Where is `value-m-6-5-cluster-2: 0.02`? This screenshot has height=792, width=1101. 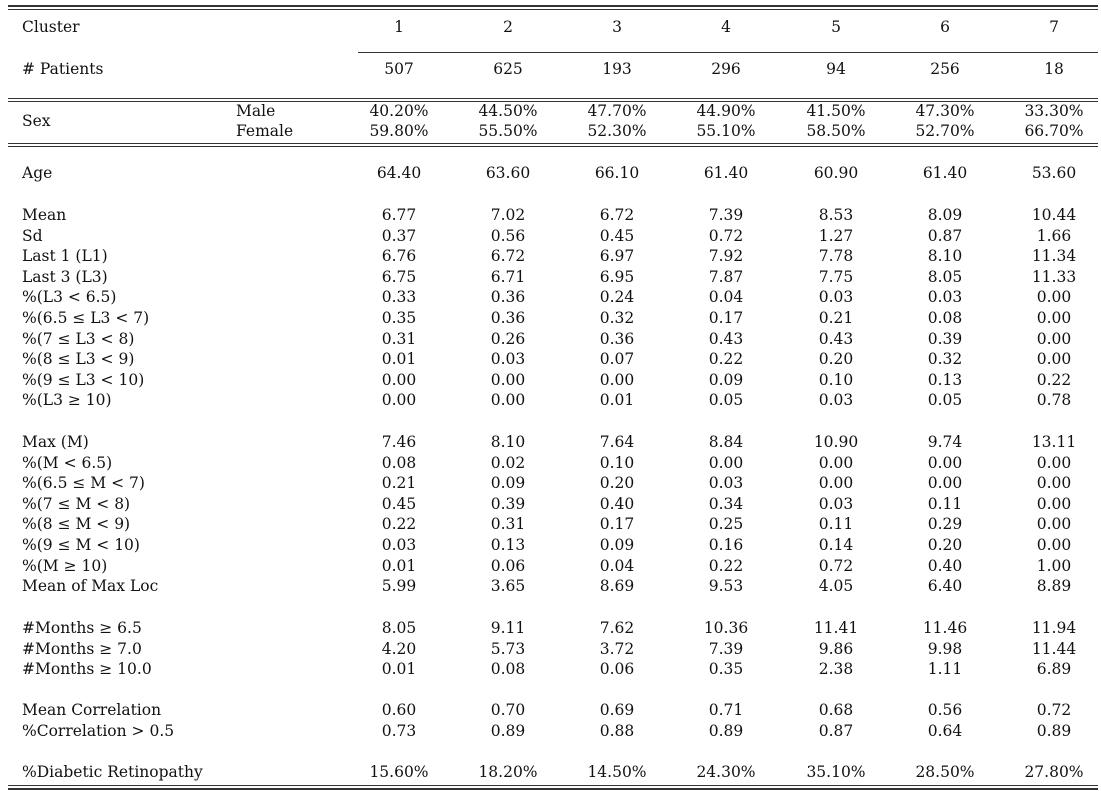
value-m-6-5-cluster-2: 0.02 is located at coordinates (508, 462).